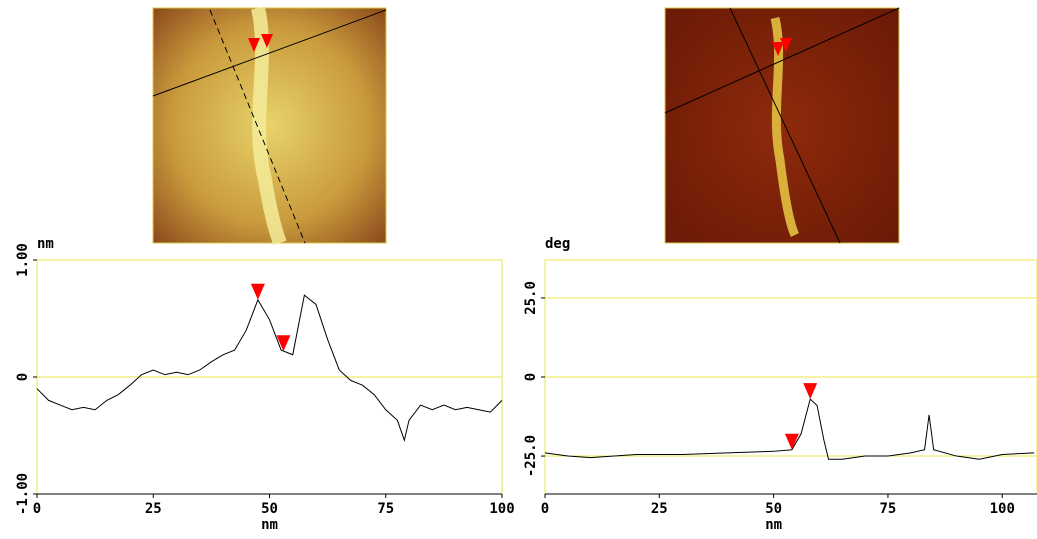 The height and width of the screenshot is (539, 1037). Describe the element at coordinates (23, 494) in the screenshot. I see `y-tick-label: -1.00` at that location.